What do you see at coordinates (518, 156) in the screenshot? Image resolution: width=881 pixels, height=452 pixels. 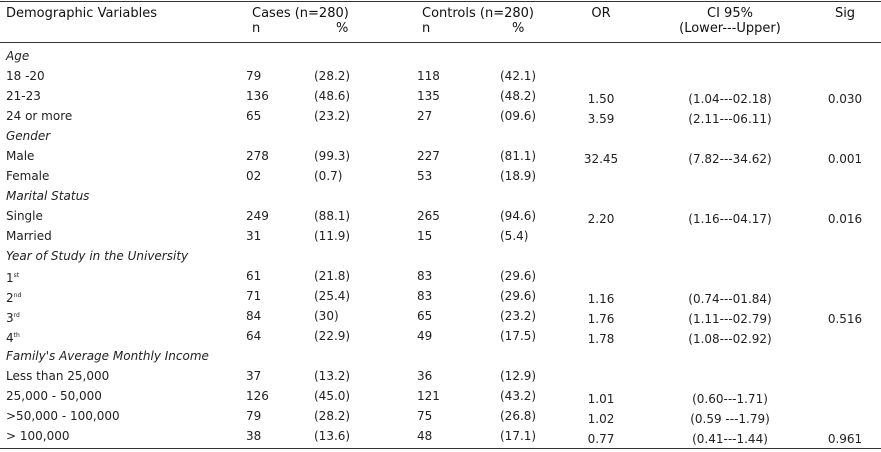 I see `controls-pct-cell: (81.1)` at bounding box center [518, 156].